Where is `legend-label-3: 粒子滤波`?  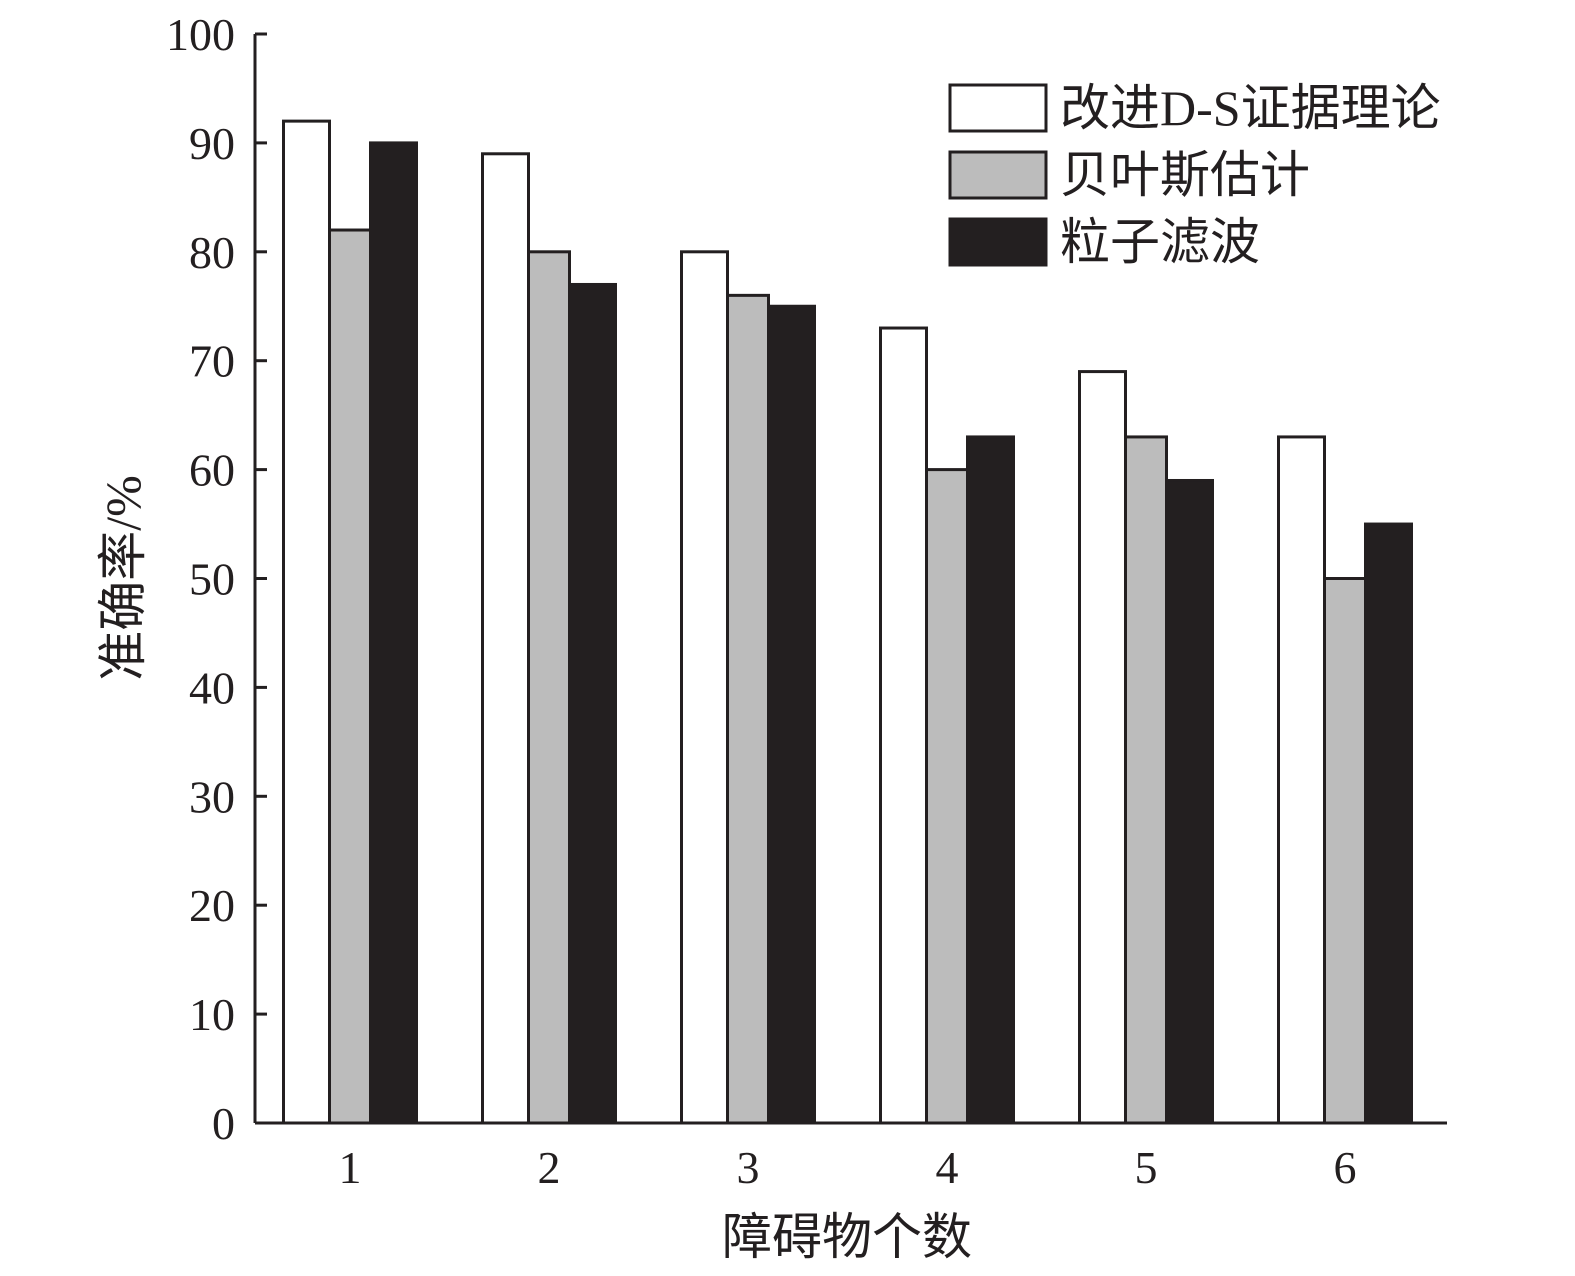
legend-label-3: 粒子滤波 is located at coordinates (1160, 242).